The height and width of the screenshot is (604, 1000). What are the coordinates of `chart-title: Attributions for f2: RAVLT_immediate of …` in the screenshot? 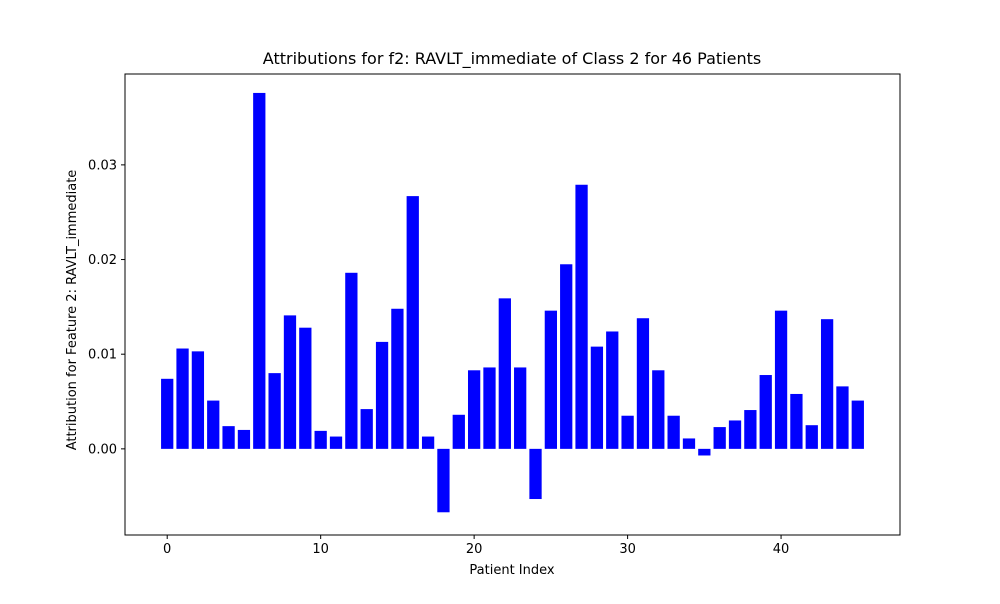 It's located at (512, 59).